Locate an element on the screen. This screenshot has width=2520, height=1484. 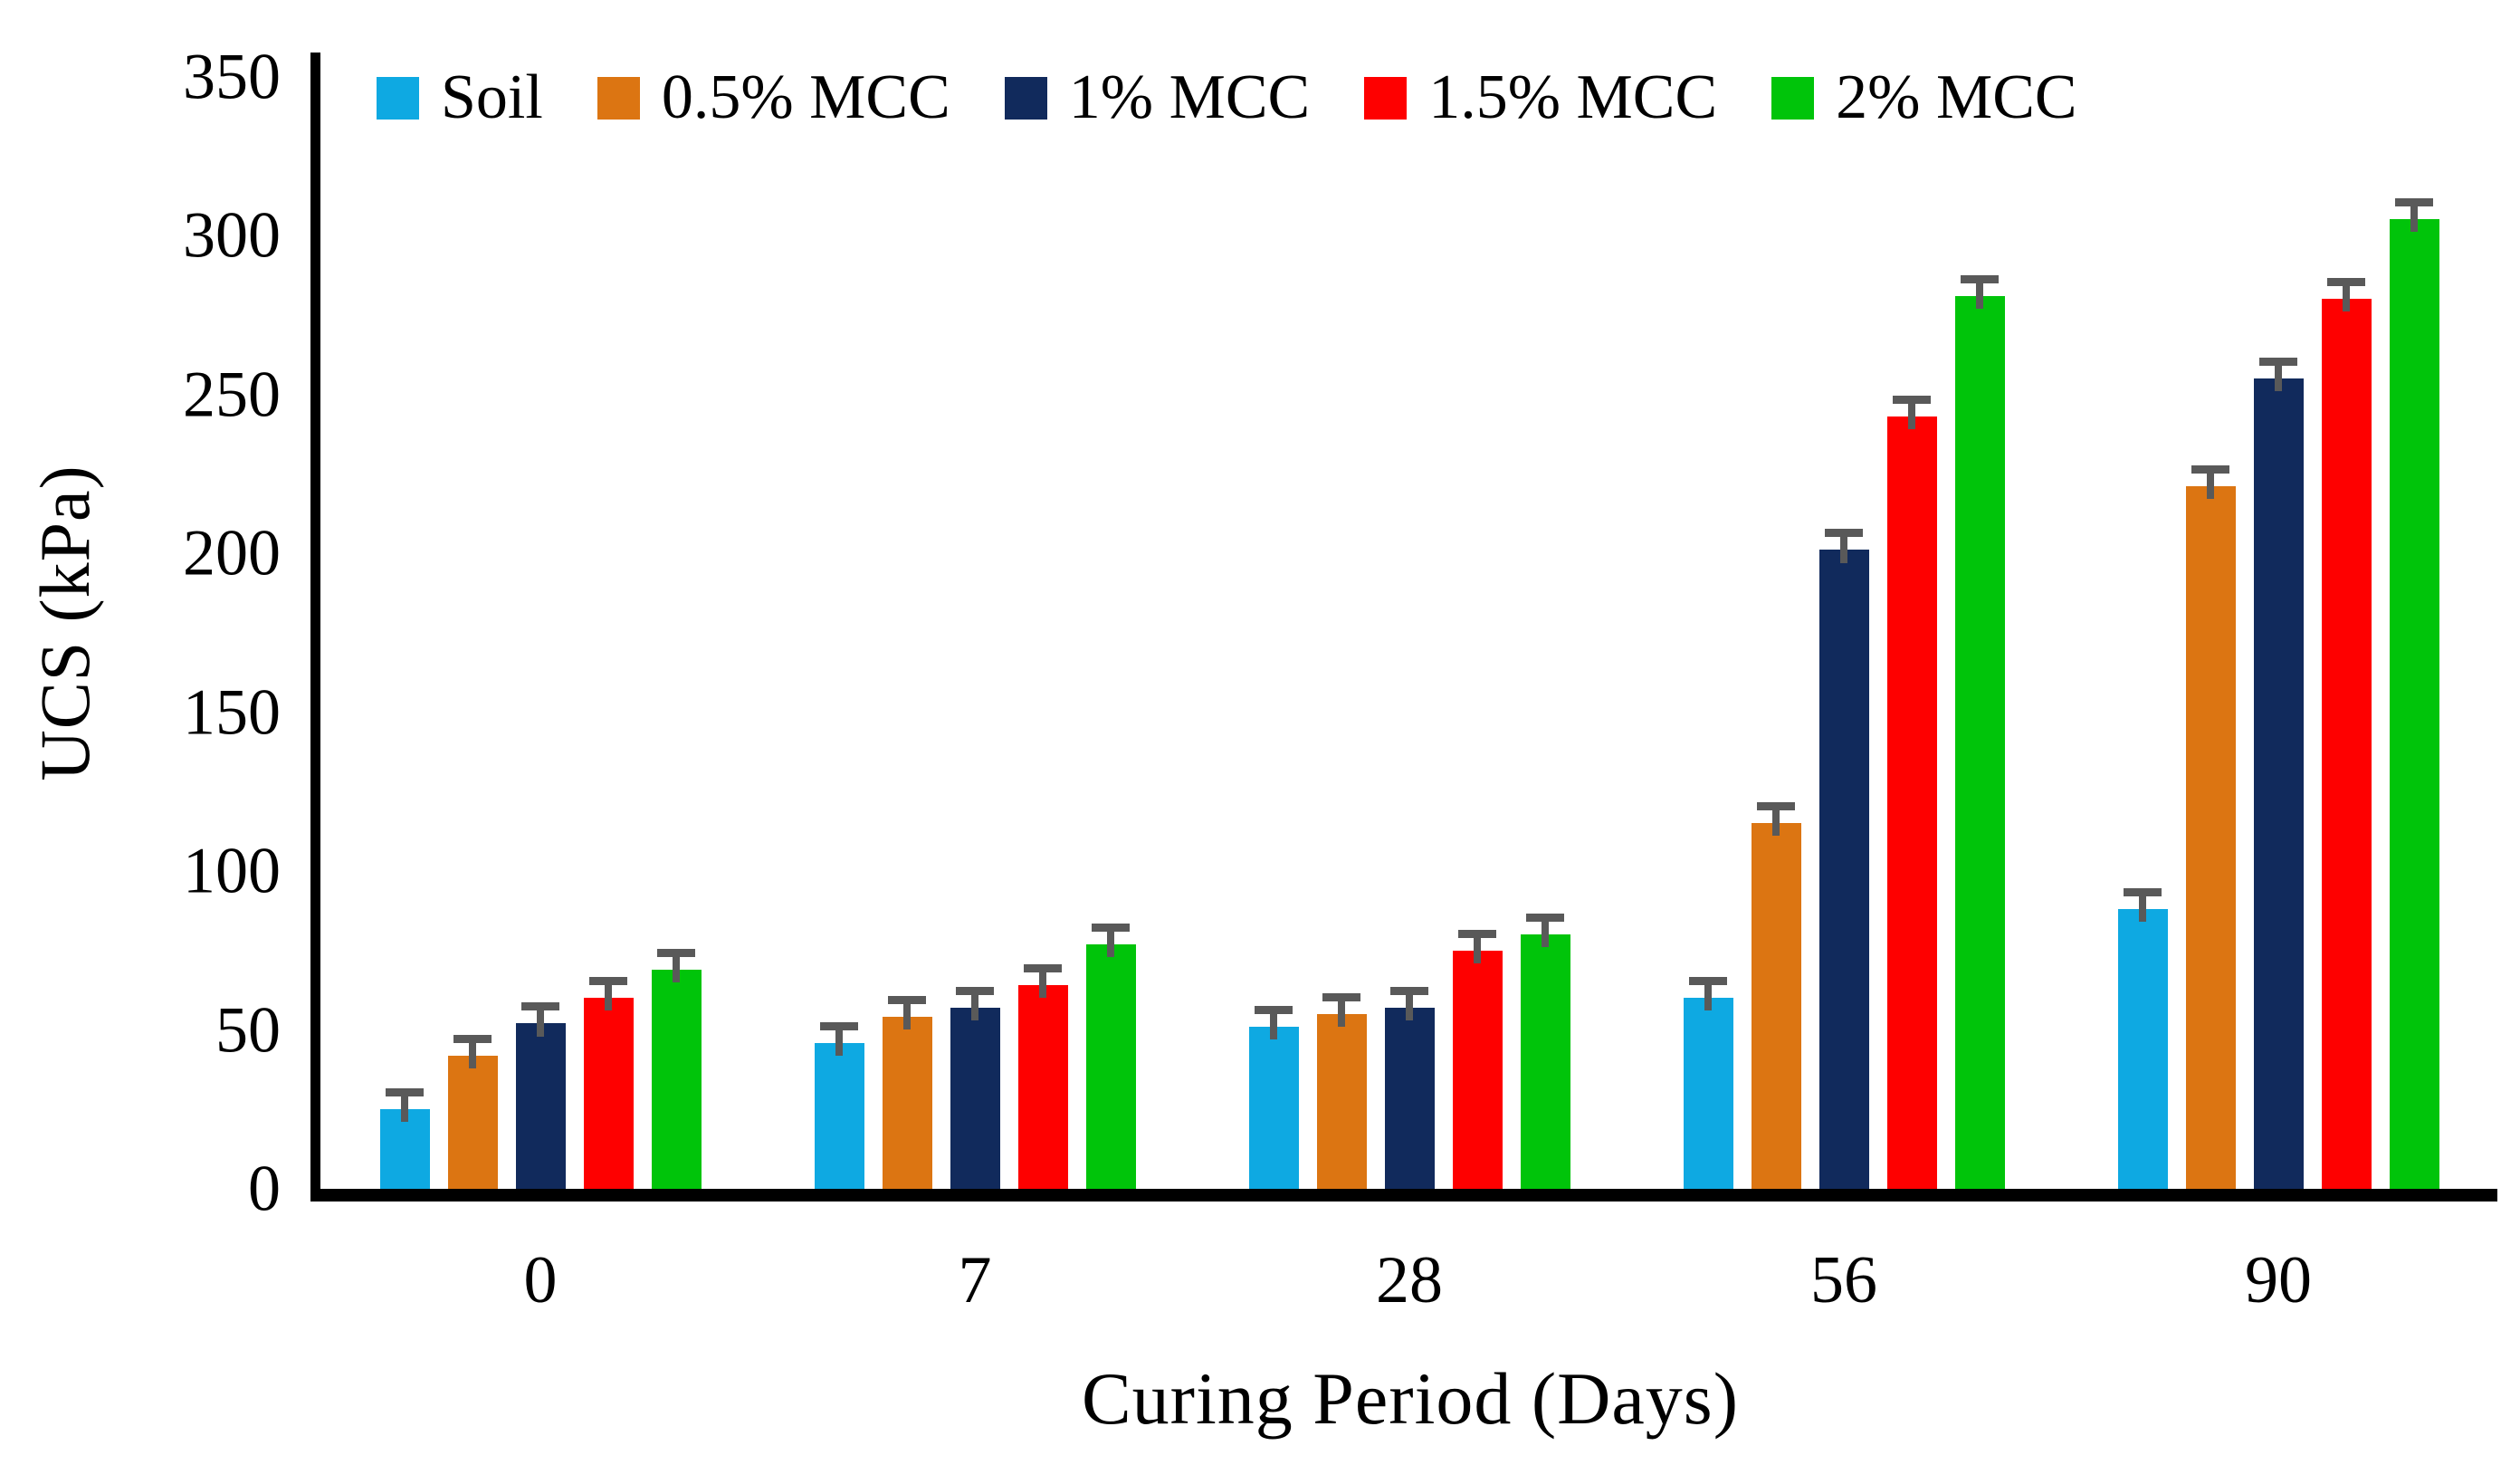
1-mcc-bar-day-56 is located at coordinates (1843, 869).